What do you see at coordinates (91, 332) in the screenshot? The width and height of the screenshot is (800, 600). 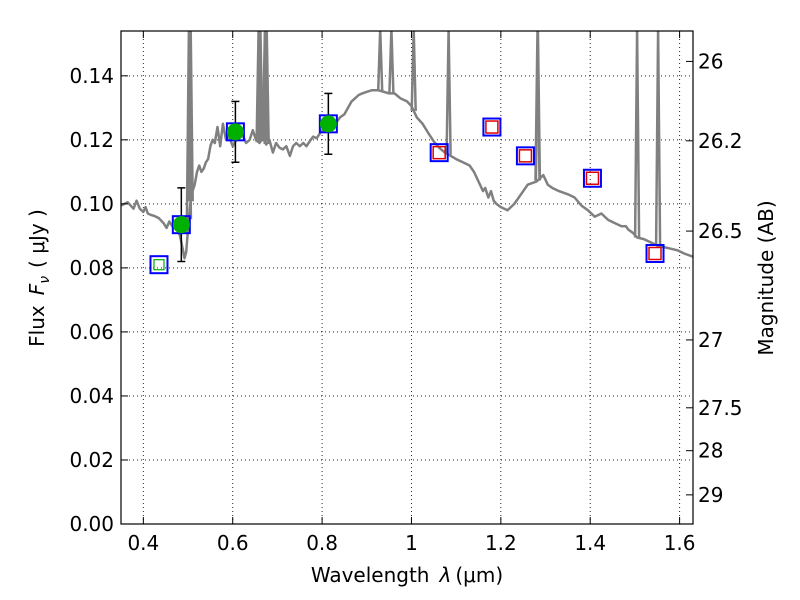 I see `y-tick-label: 0.06` at bounding box center [91, 332].